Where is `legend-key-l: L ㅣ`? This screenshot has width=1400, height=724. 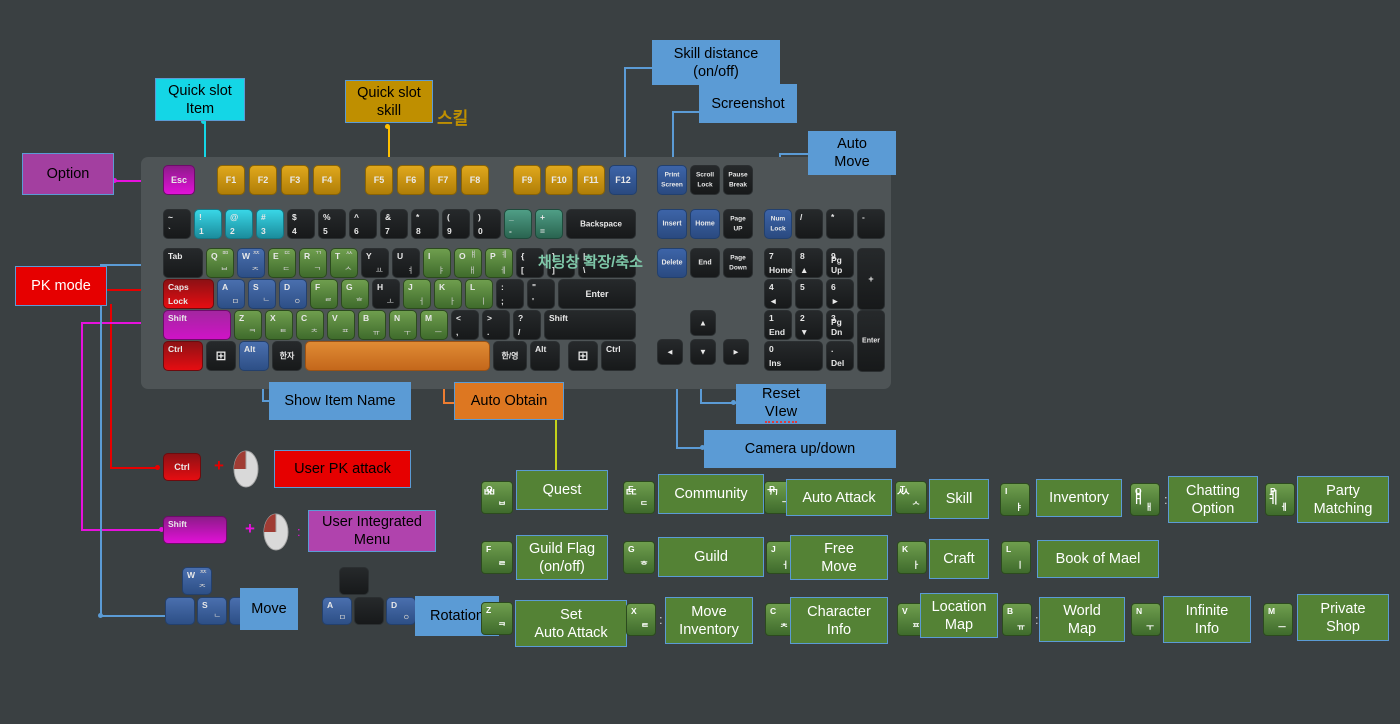 legend-key-l: L ㅣ is located at coordinates (1016, 557).